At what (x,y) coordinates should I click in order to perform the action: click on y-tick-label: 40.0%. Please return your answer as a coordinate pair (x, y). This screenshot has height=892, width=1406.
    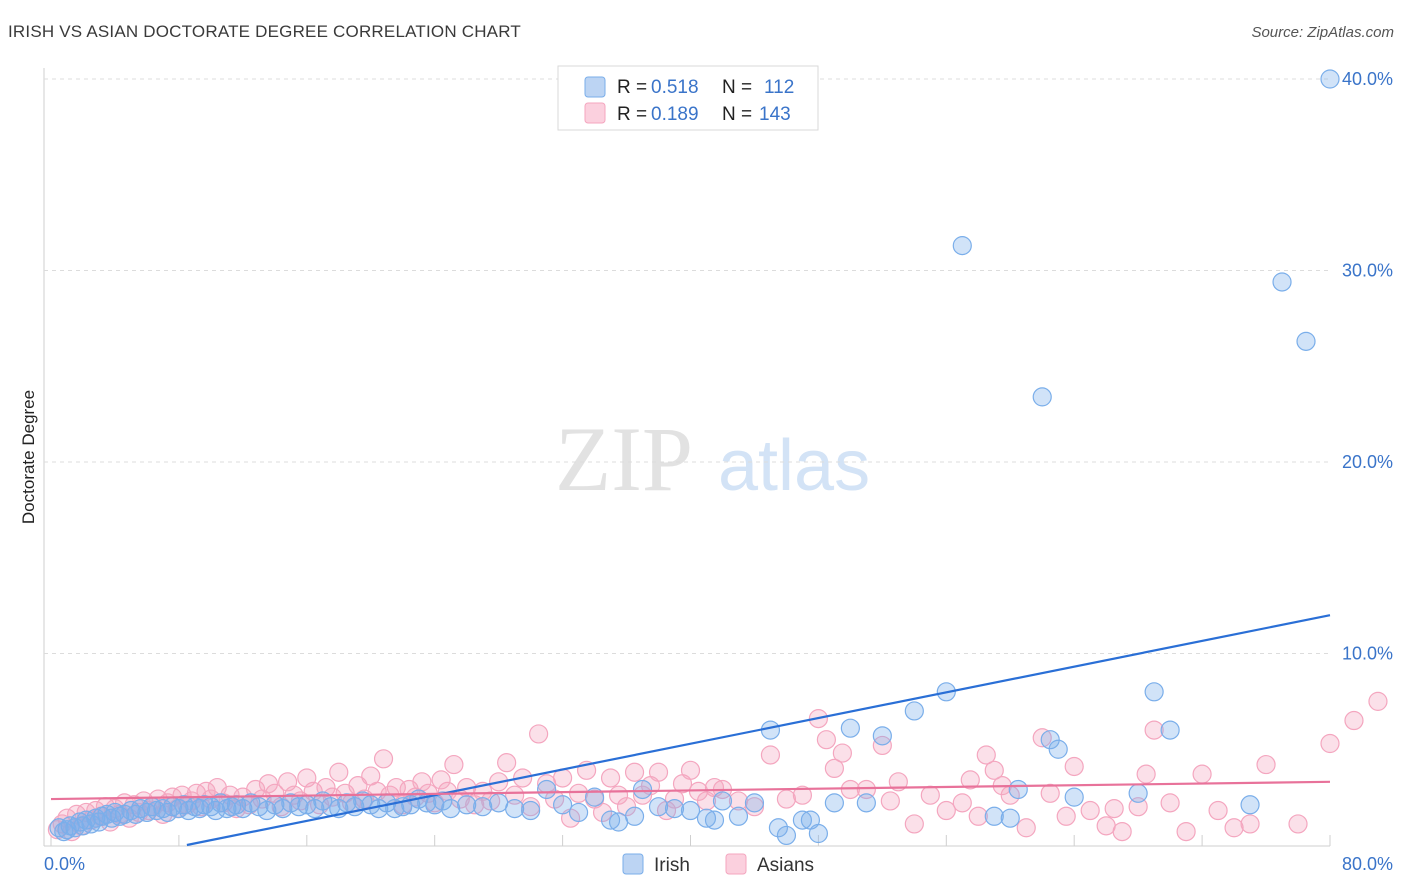
    Looking at the image, I should click on (1367, 79).